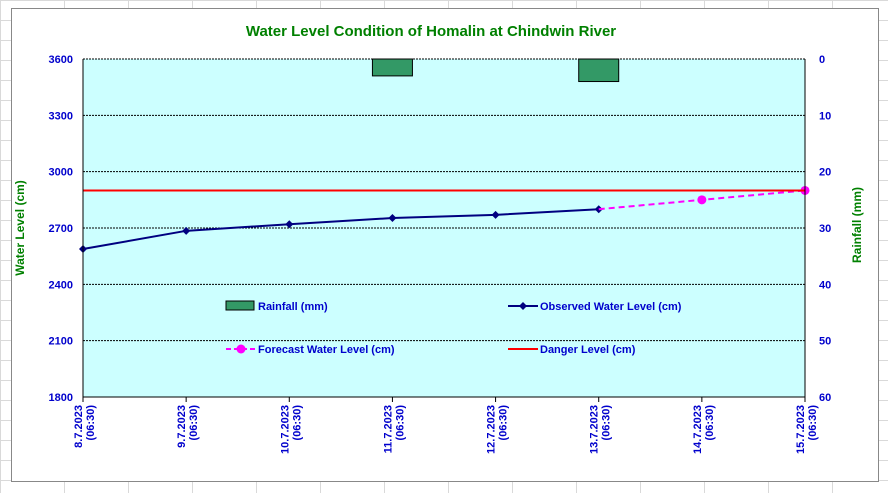 Image resolution: width=888 pixels, height=493 pixels. Describe the element at coordinates (61, 173) in the screenshot. I see `y-tick-label: 3000` at that location.